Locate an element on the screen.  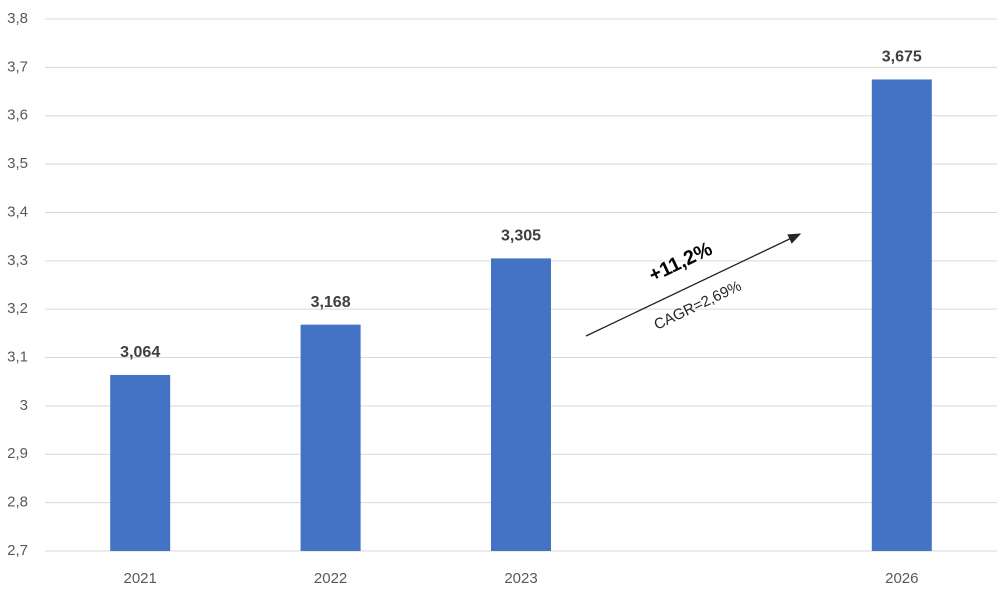
value-label: 3,305 is located at coordinates (521, 236).